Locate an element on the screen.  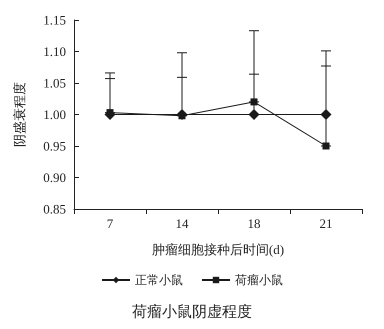
x-tick-label: 18 is located at coordinates (254, 223).